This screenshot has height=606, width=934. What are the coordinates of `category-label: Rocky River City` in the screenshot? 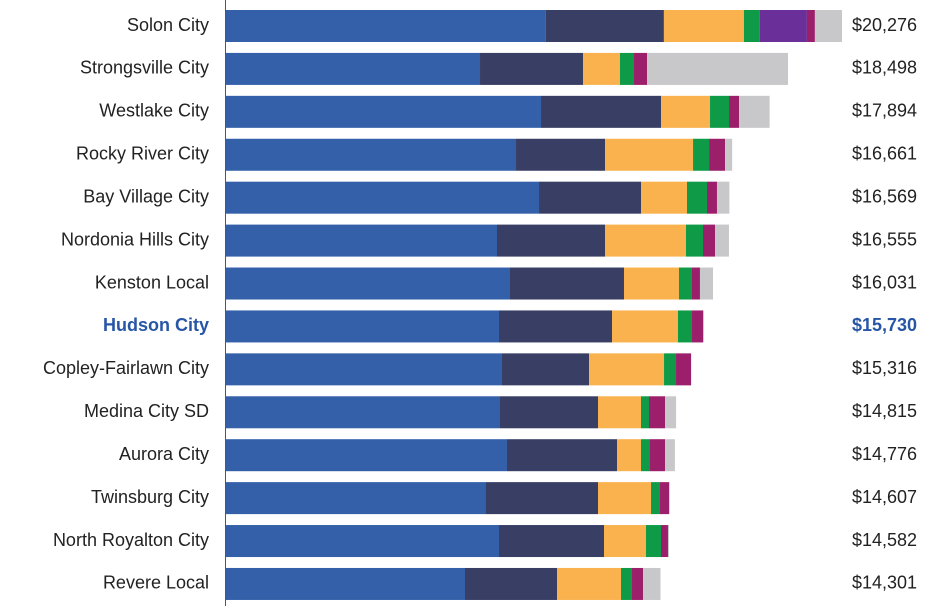 It's located at (142, 154).